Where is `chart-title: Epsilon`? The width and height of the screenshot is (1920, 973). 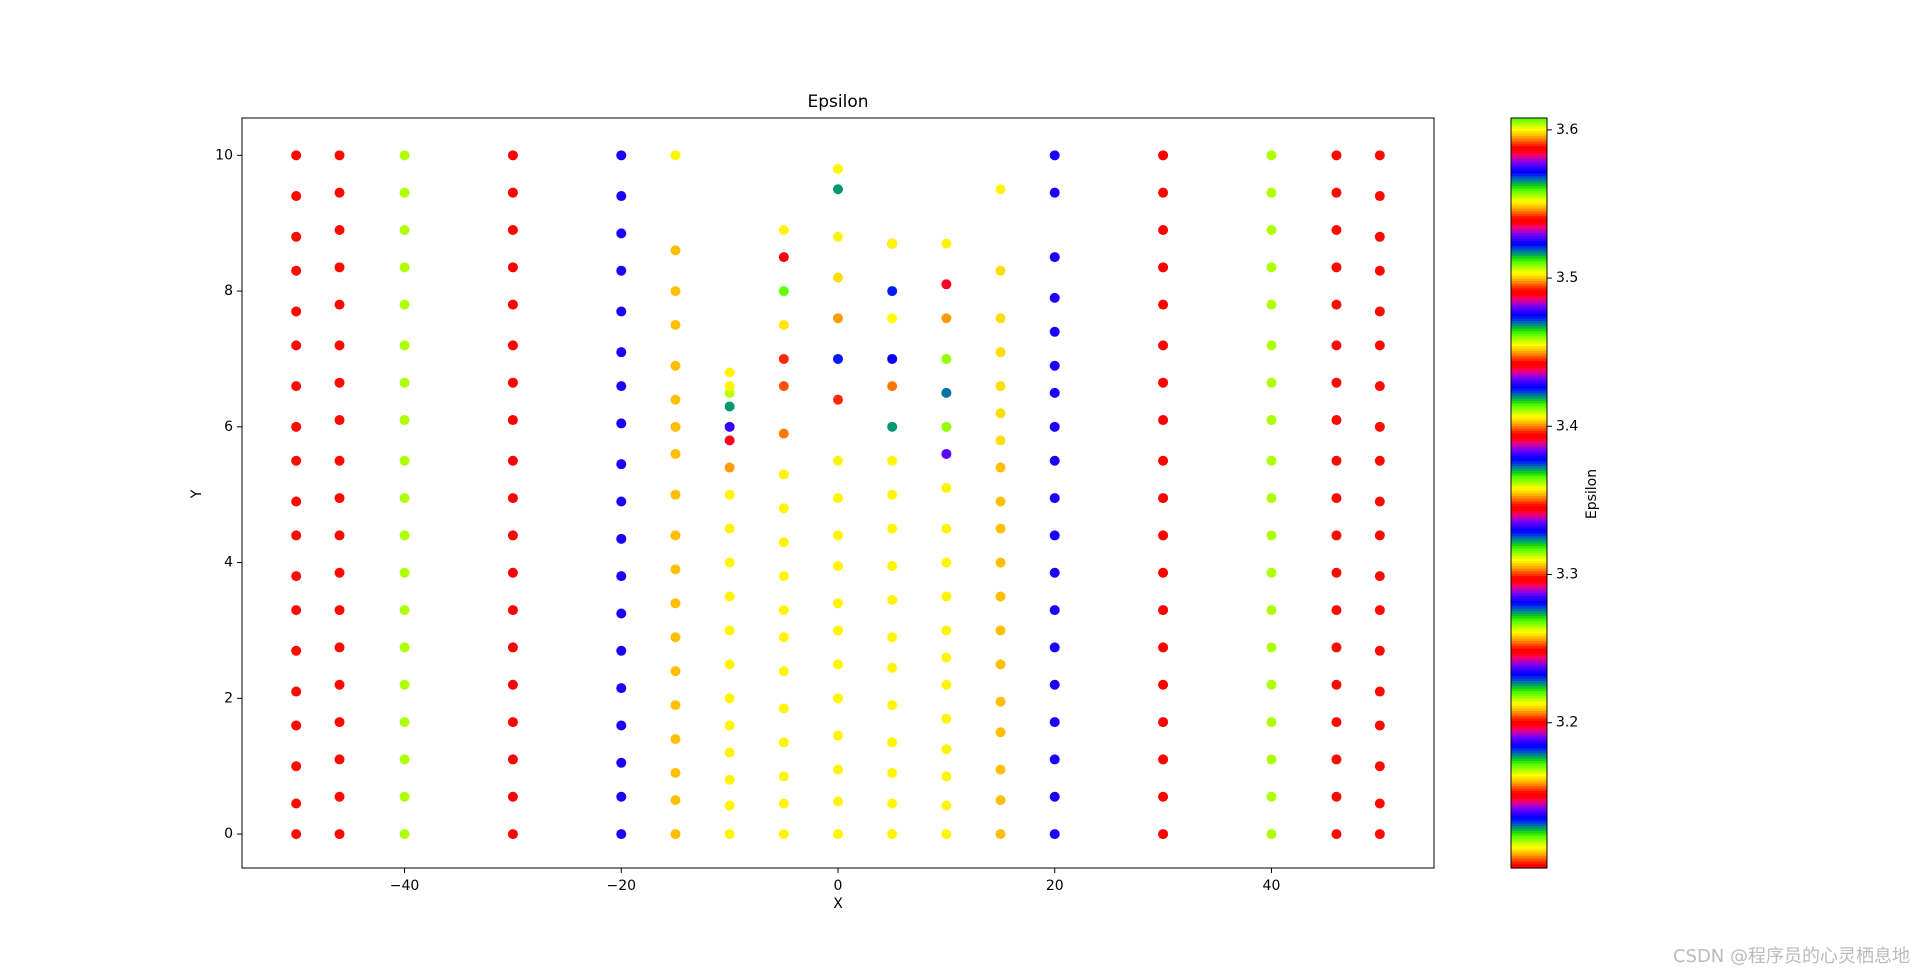
chart-title: Epsilon is located at coordinates (837, 102).